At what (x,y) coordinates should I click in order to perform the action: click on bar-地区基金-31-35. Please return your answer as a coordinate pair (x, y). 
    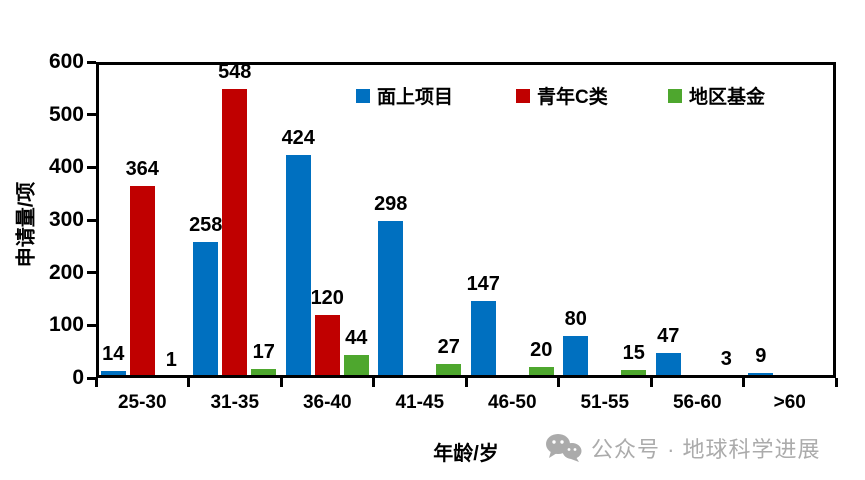
    Looking at the image, I should click on (264, 373).